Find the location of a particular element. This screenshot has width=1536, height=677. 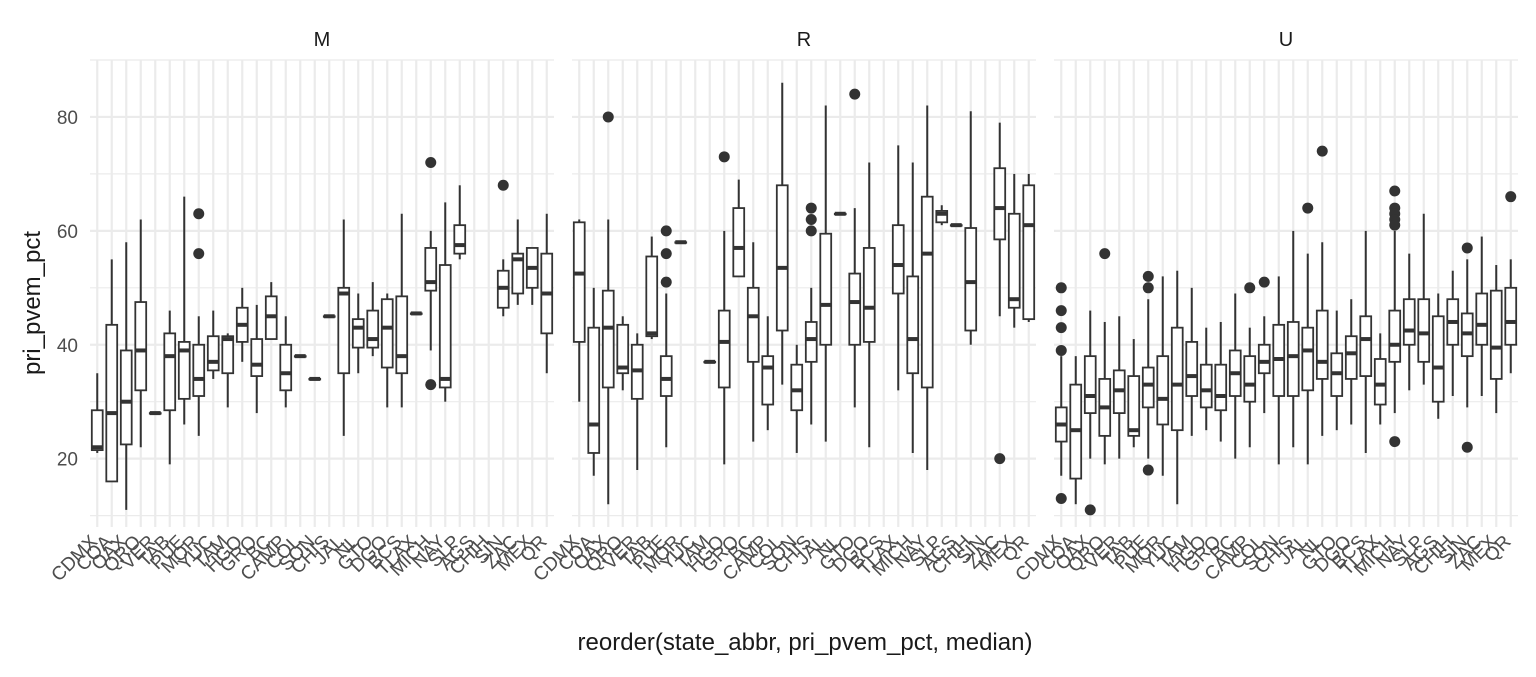

box-QR is located at coordinates (1029, 247).